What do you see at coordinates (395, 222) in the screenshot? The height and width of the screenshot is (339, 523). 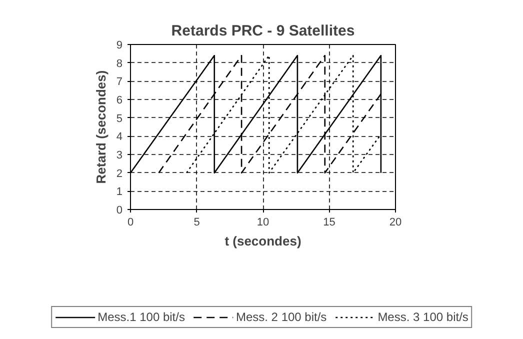 I see `x-tick-label: 20` at bounding box center [395, 222].